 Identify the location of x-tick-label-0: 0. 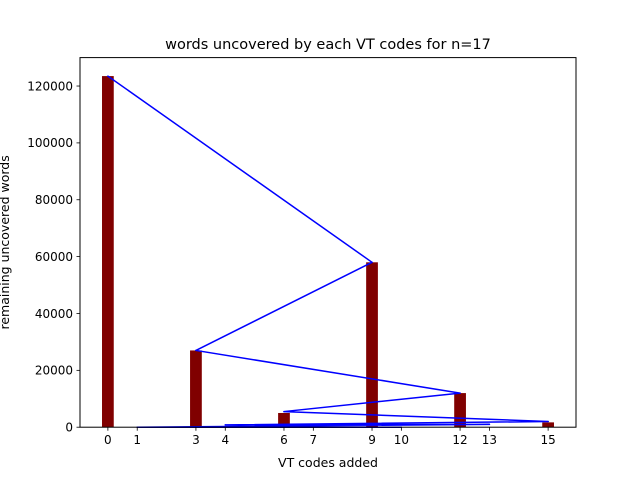
(108, 440).